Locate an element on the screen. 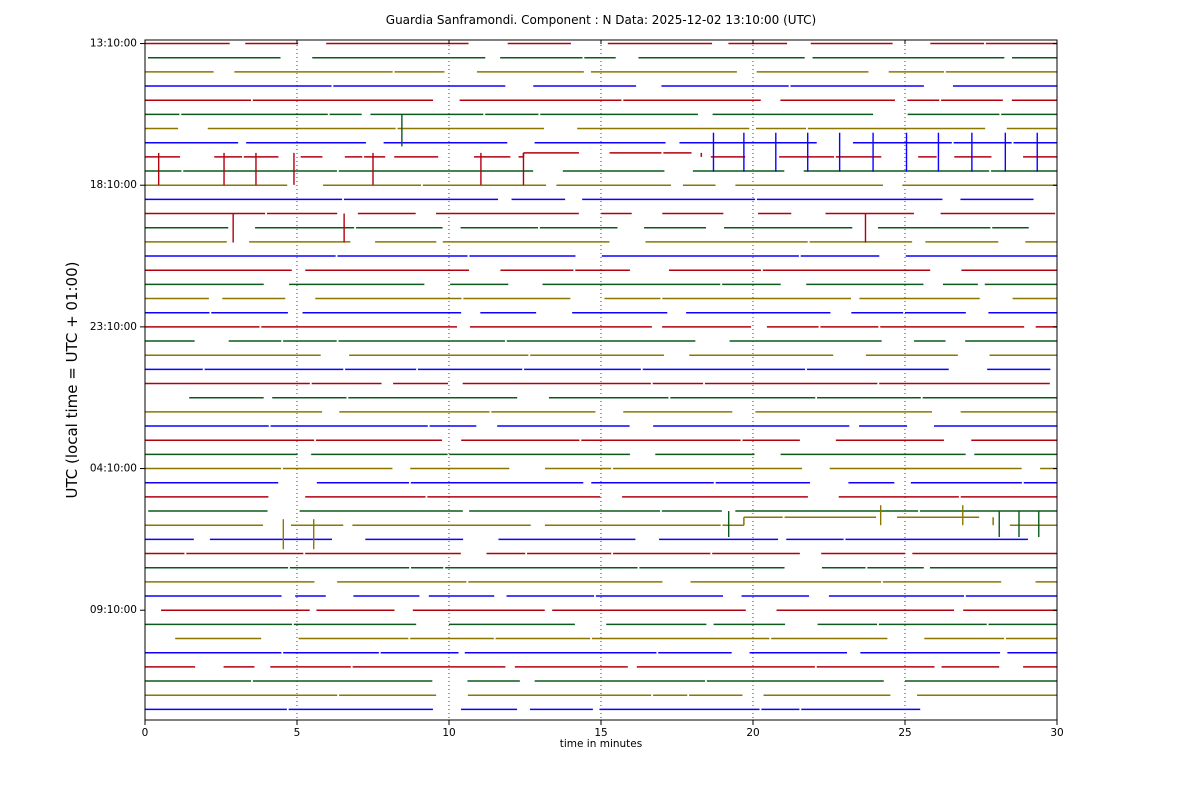  y-tick-label: 09:10:00 is located at coordinates (113, 610).